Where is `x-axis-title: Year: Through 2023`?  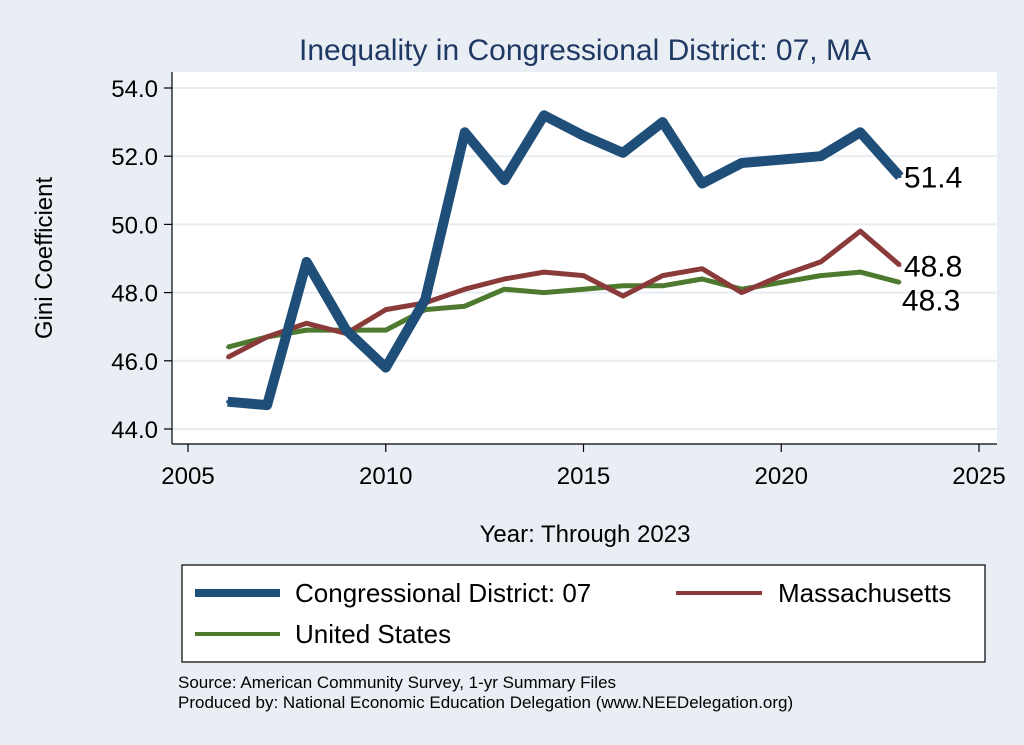 x-axis-title: Year: Through 2023 is located at coordinates (585, 534).